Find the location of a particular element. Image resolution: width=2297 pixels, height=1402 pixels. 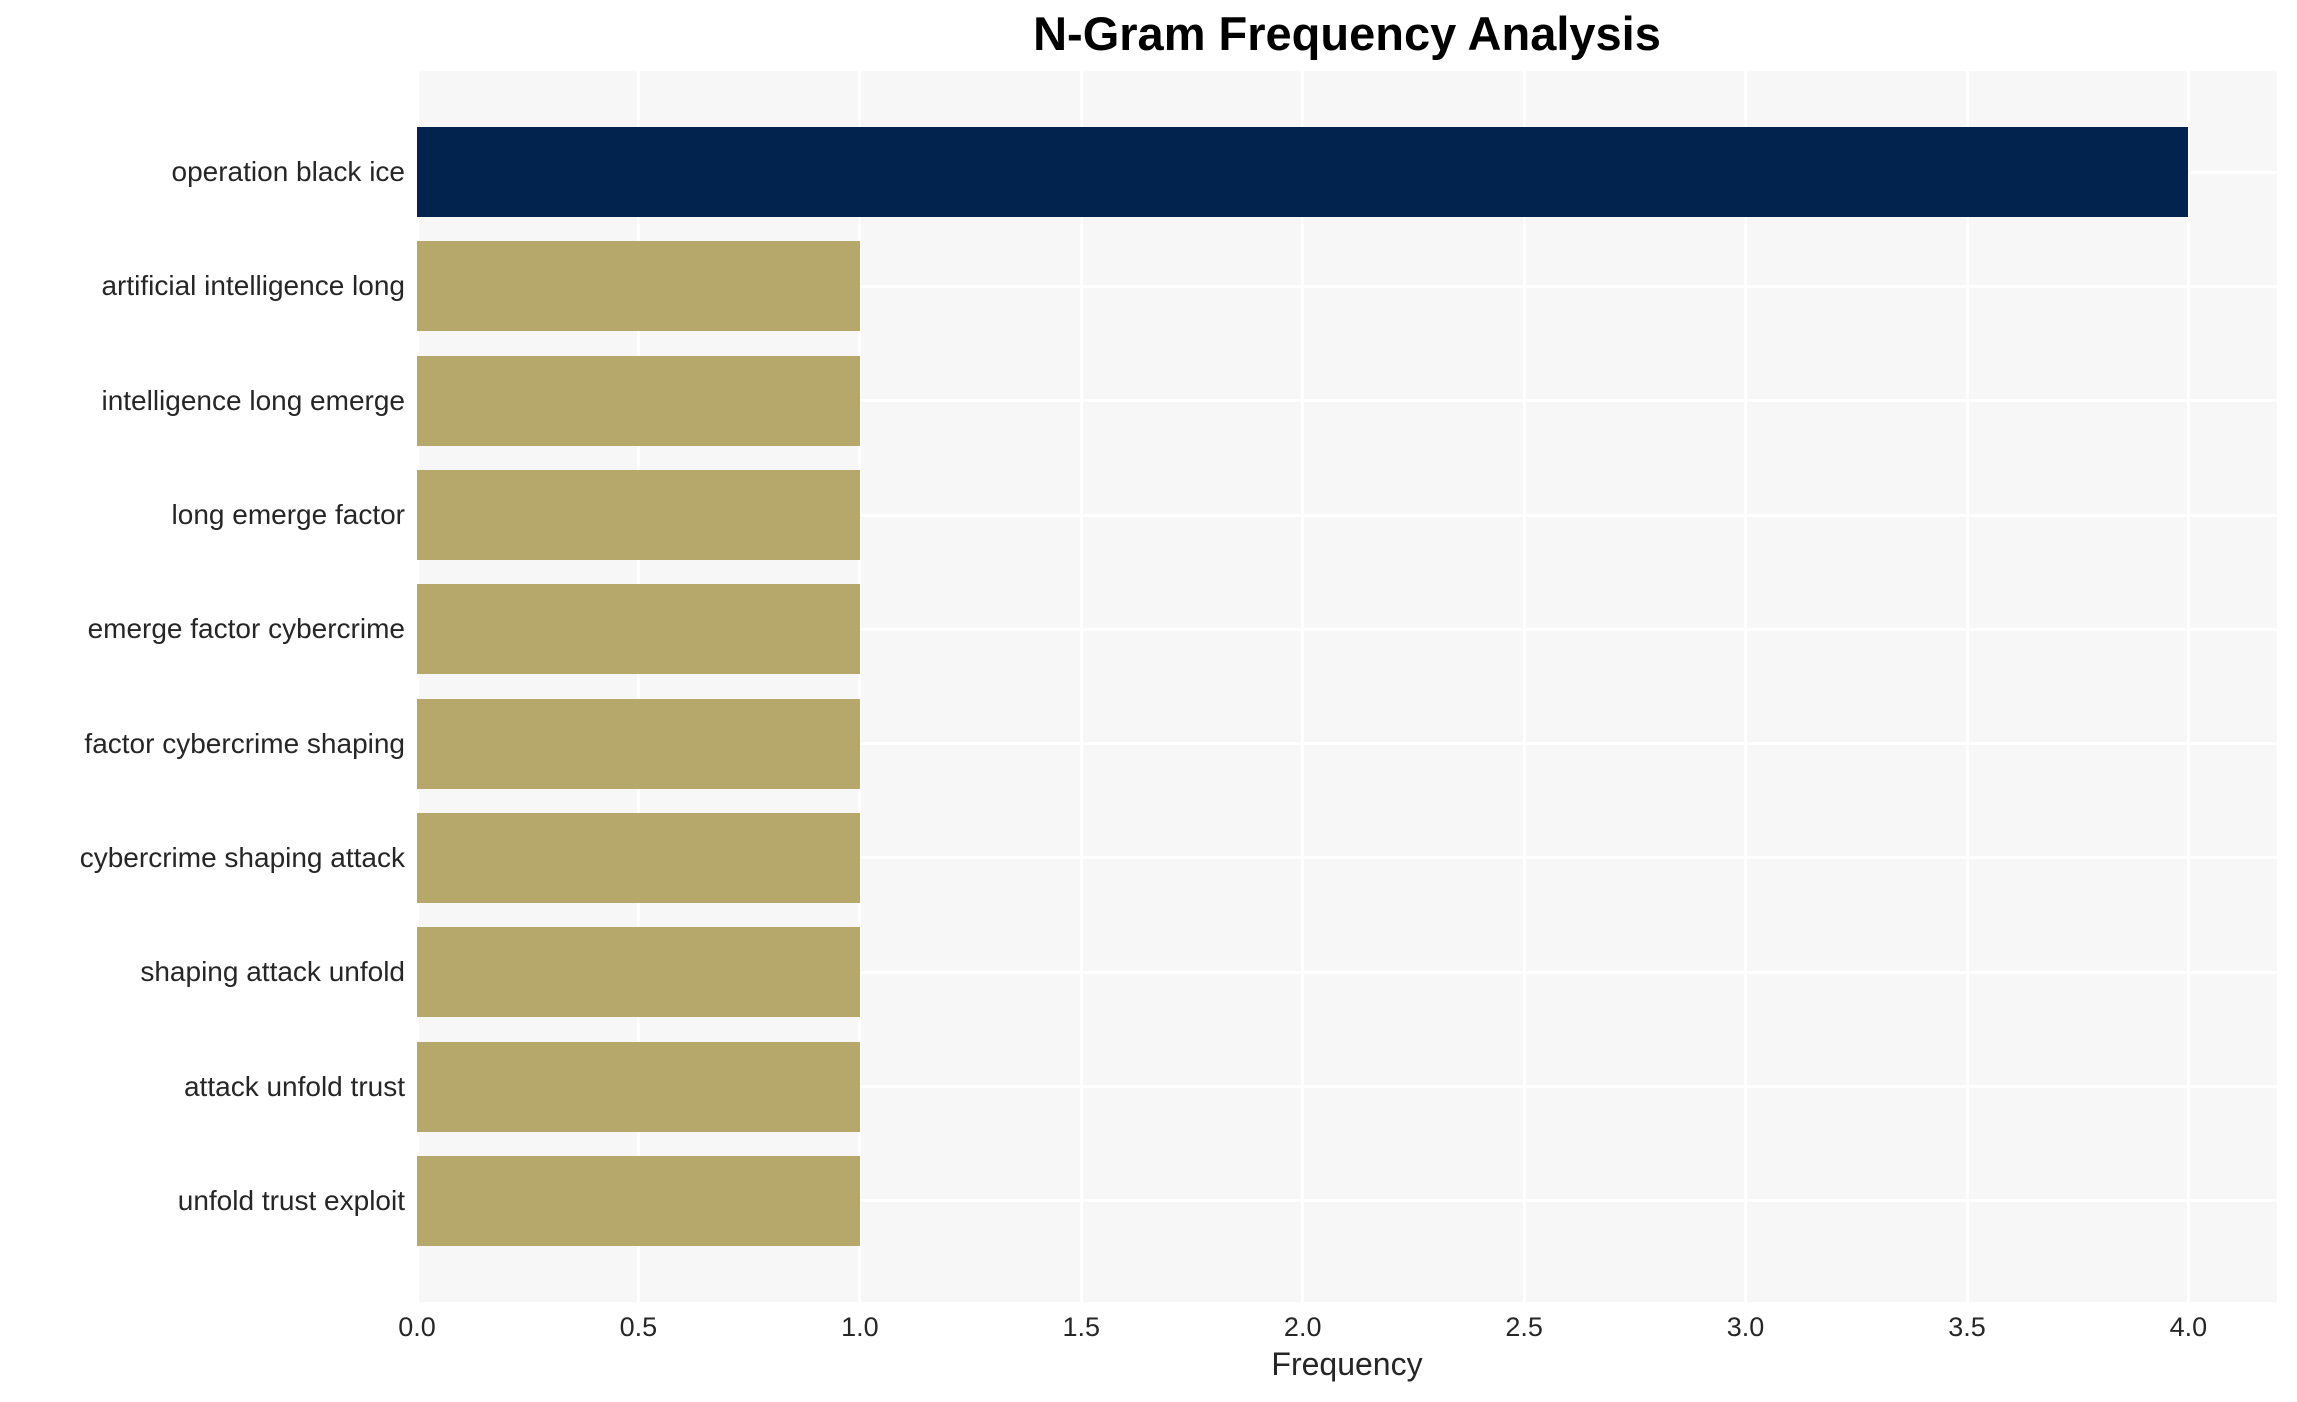

bar-unfold-trust-exploit is located at coordinates (638, 1200).